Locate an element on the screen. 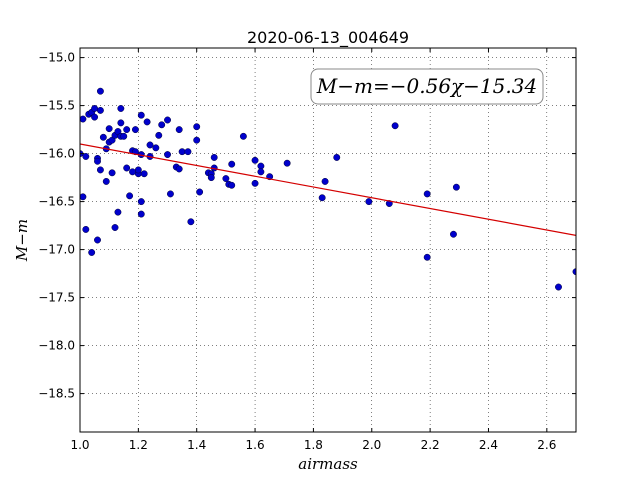 Image resolution: width=640 pixels, height=480 pixels. x-tick-label: 1.8 is located at coordinates (313, 445).